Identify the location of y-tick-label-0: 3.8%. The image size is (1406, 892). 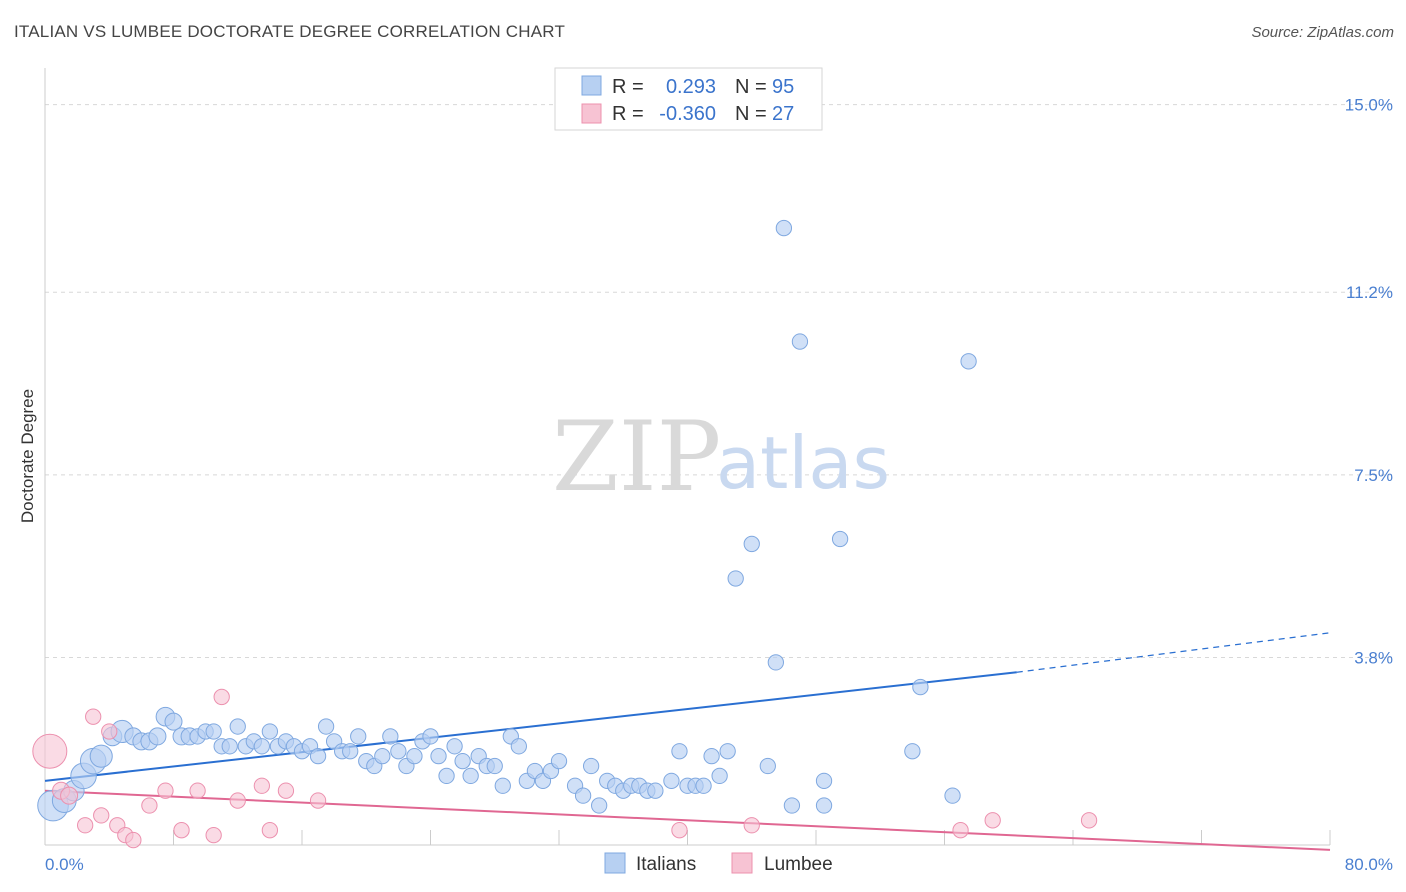
(1373, 657).